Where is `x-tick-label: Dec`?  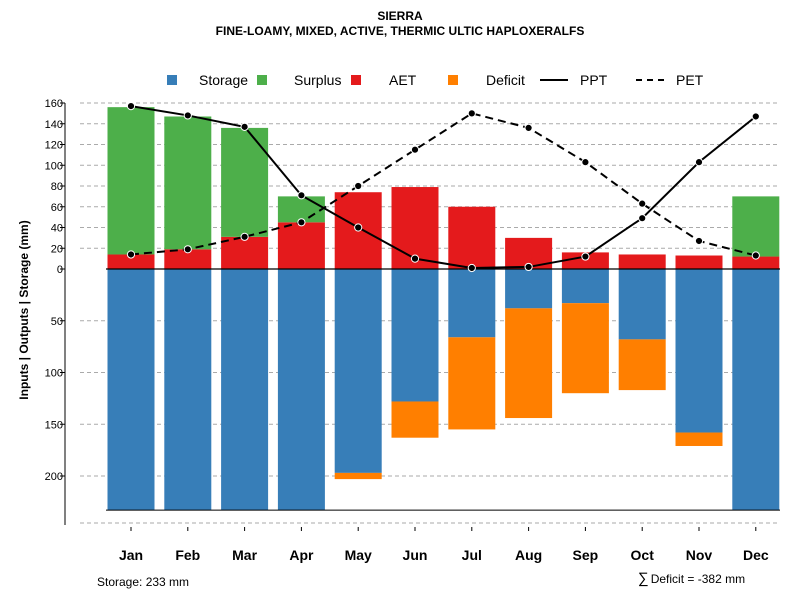
x-tick-label: Dec is located at coordinates (756, 555).